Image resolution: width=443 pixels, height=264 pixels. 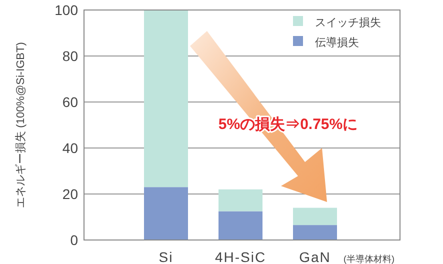 I want to click on text: (半導体材料), so click(x=369, y=259).